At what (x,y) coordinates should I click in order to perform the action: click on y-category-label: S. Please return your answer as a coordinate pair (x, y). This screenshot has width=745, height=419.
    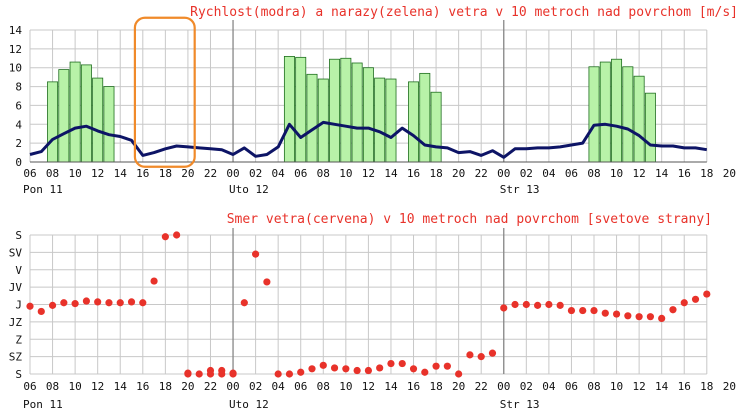
    Looking at the image, I should click on (18, 235).